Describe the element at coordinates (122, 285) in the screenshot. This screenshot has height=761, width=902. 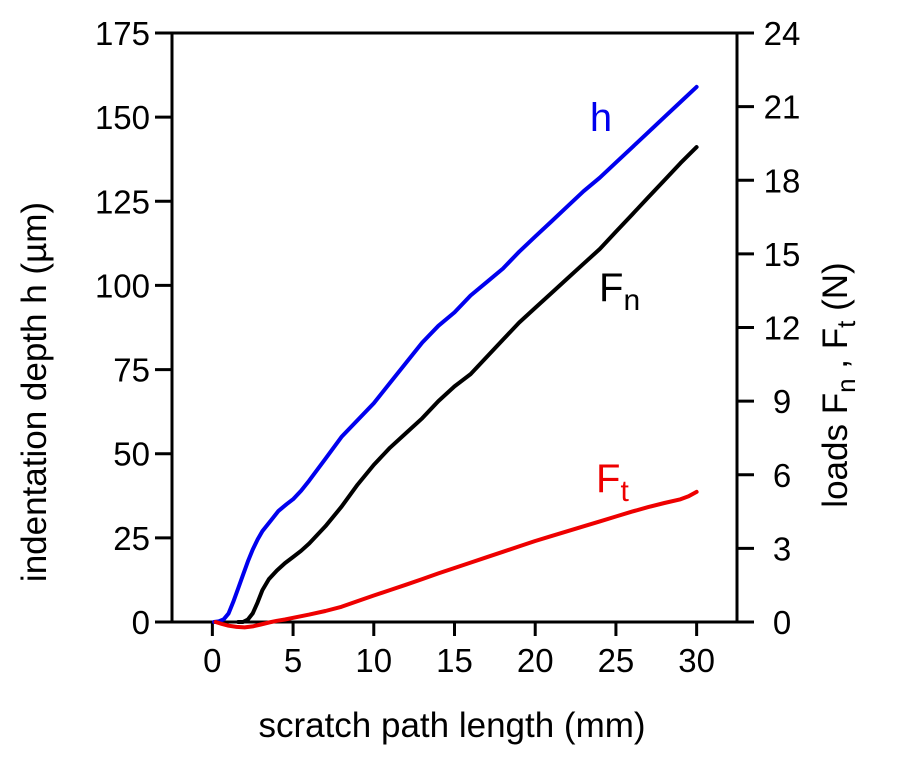
I see `y-left-tick-label: 100` at that location.